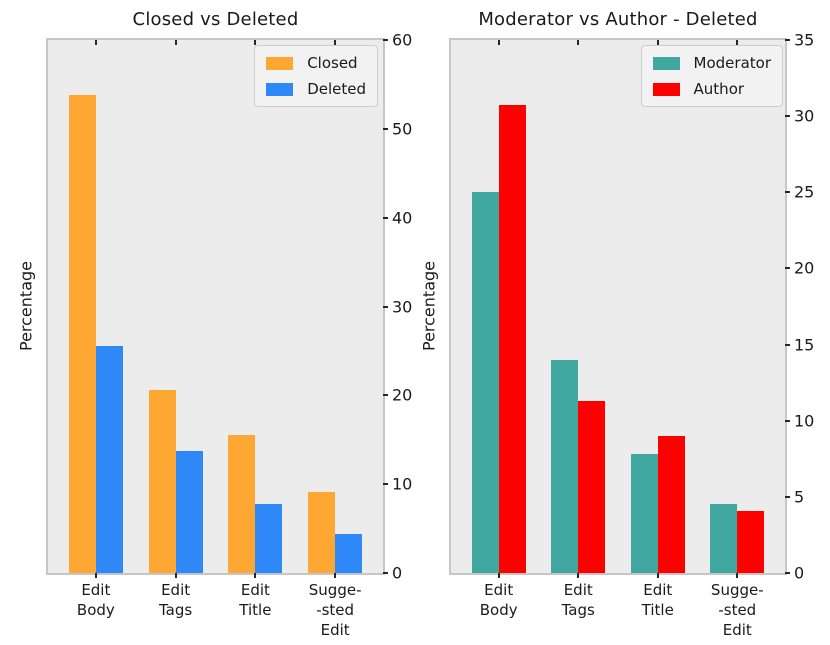 The height and width of the screenshot is (645, 830). Describe the element at coordinates (402, 218) in the screenshot. I see `y-tick-label: 40` at that location.